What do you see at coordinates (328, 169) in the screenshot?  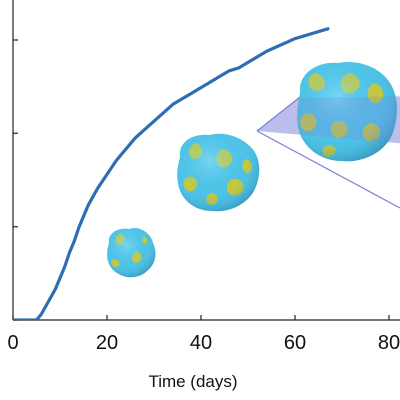 I see `slice-plane-edge-bottom` at bounding box center [328, 169].